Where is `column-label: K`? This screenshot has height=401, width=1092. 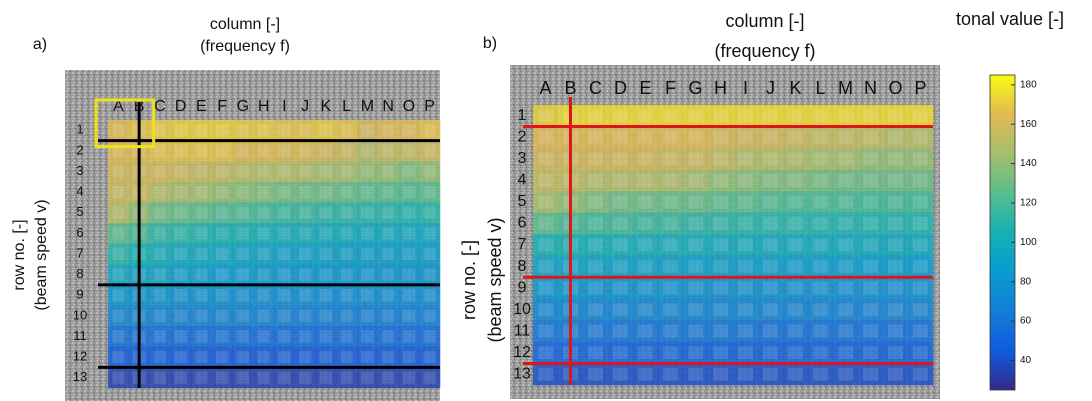 column-label: K is located at coordinates (795, 88).